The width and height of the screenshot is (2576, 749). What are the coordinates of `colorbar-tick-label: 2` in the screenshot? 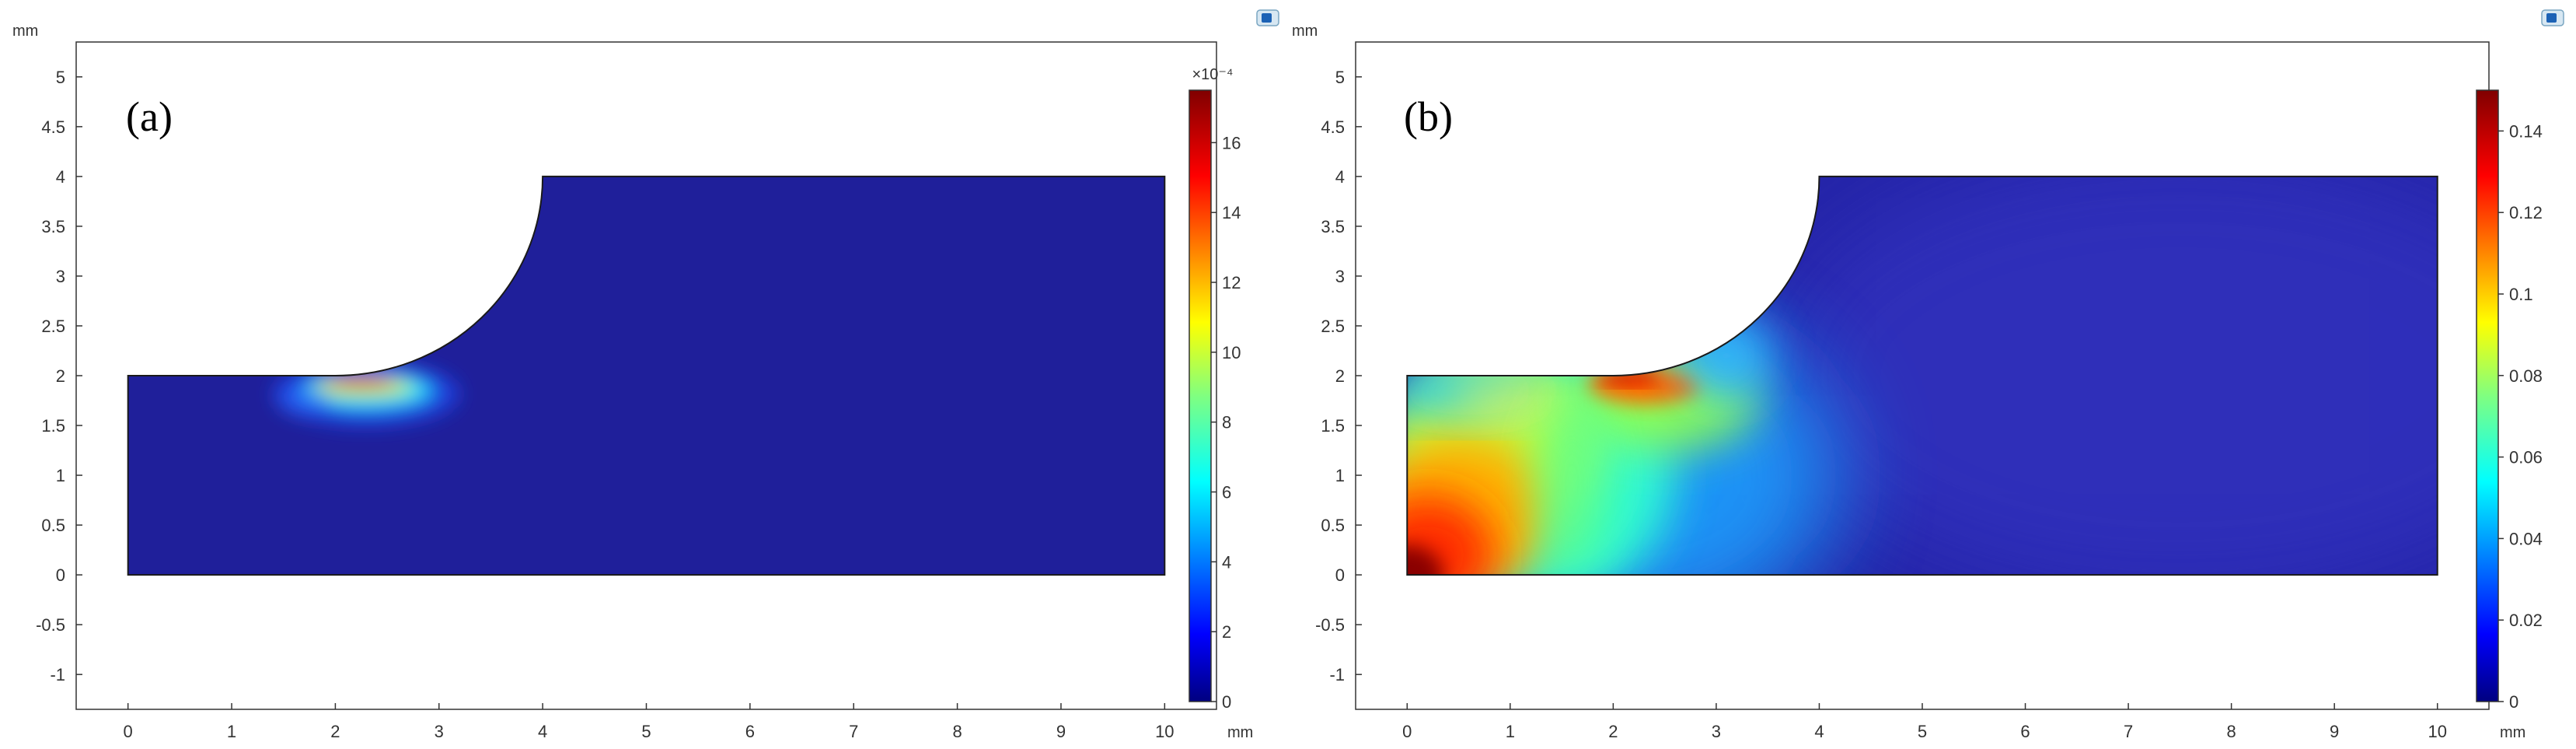 It's located at (1226, 632).